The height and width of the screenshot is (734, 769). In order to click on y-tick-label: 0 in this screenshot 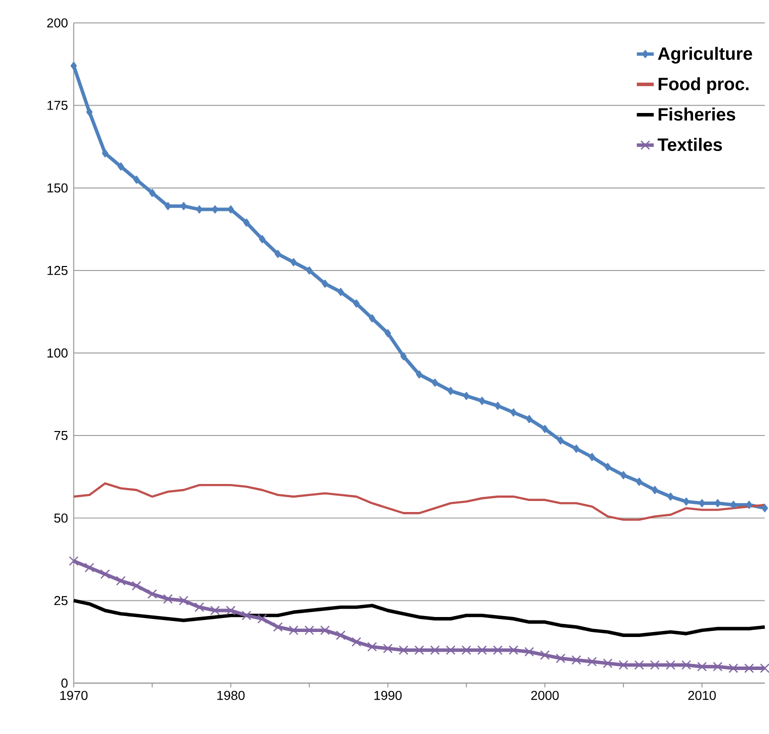, I will do `click(64, 683)`.